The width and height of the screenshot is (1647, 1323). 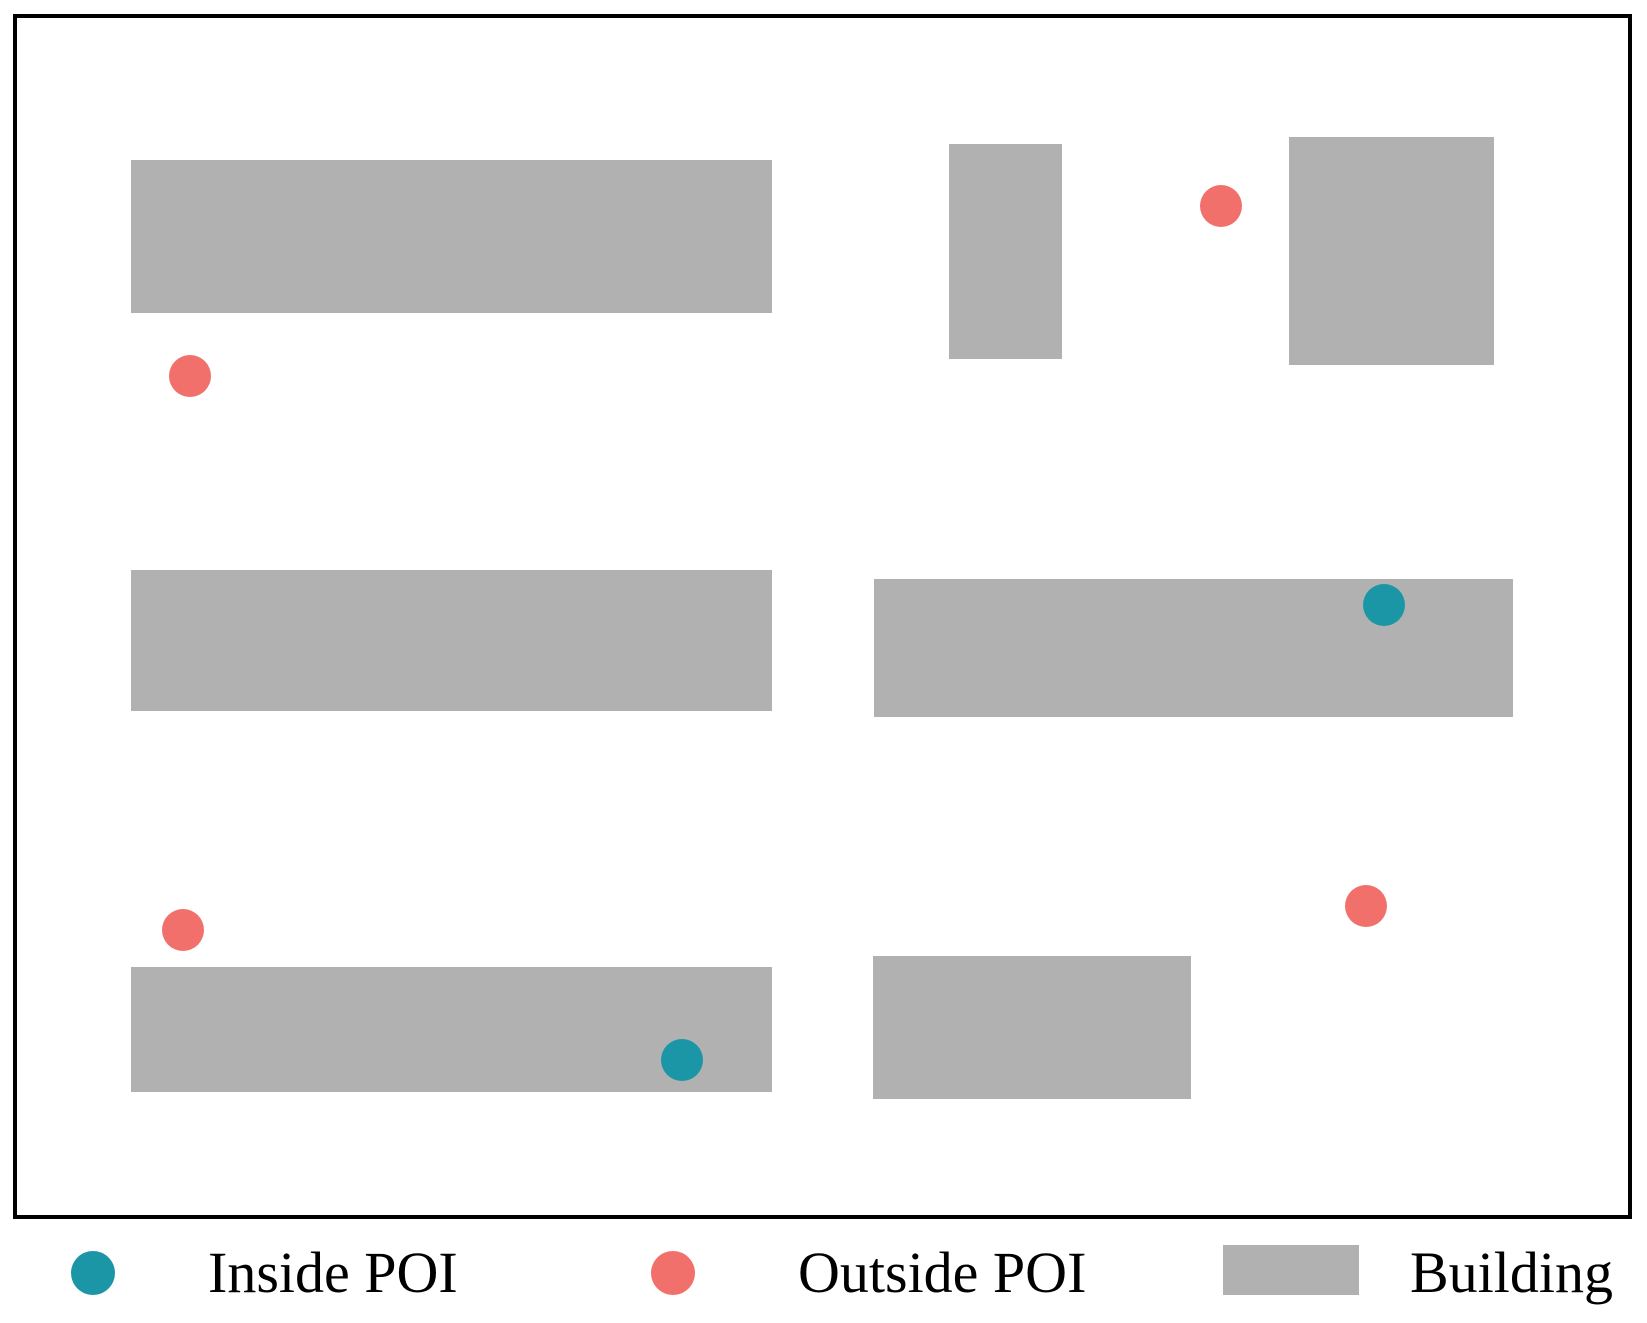 What do you see at coordinates (673, 1273) in the screenshot?
I see `outside-poi-legend-marker` at bounding box center [673, 1273].